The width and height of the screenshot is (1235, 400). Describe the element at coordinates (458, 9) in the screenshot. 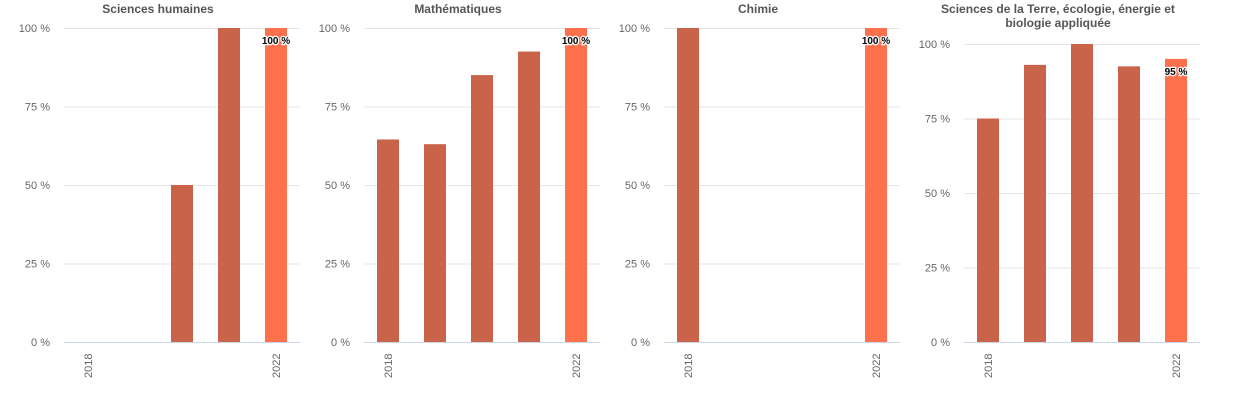

I see `chart-title: Mathématiques` at that location.